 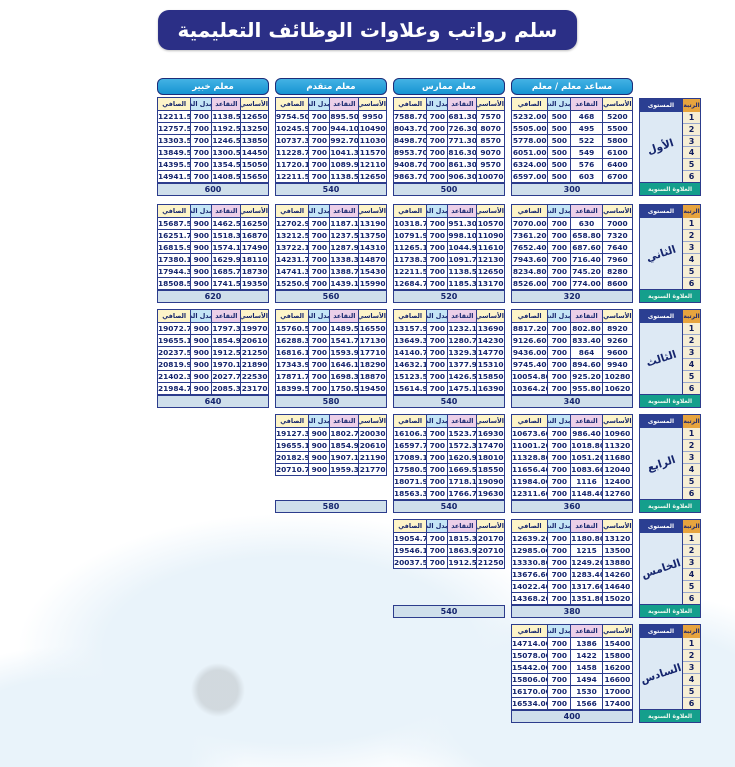 What do you see at coordinates (344, 223) in the screenshot?
I see `table-cell: 1187.10` at bounding box center [344, 223].